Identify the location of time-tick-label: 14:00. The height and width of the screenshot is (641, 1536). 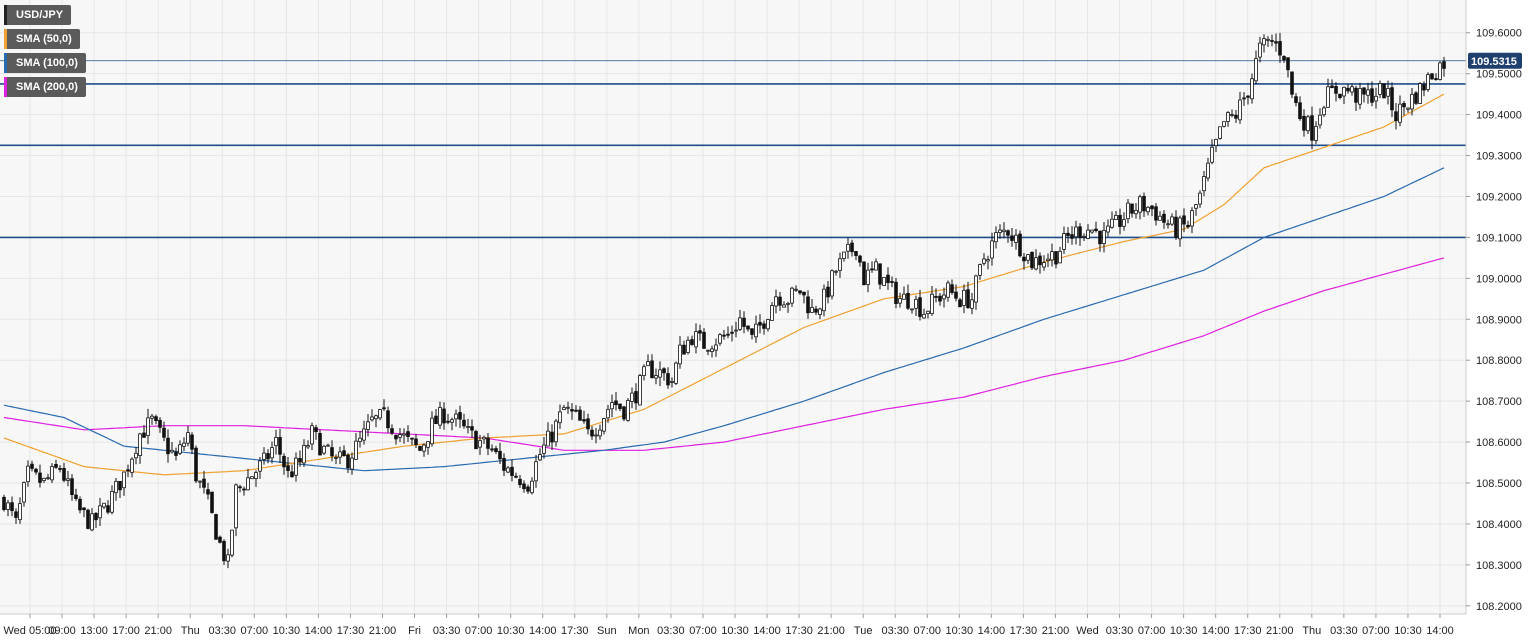
(319, 631).